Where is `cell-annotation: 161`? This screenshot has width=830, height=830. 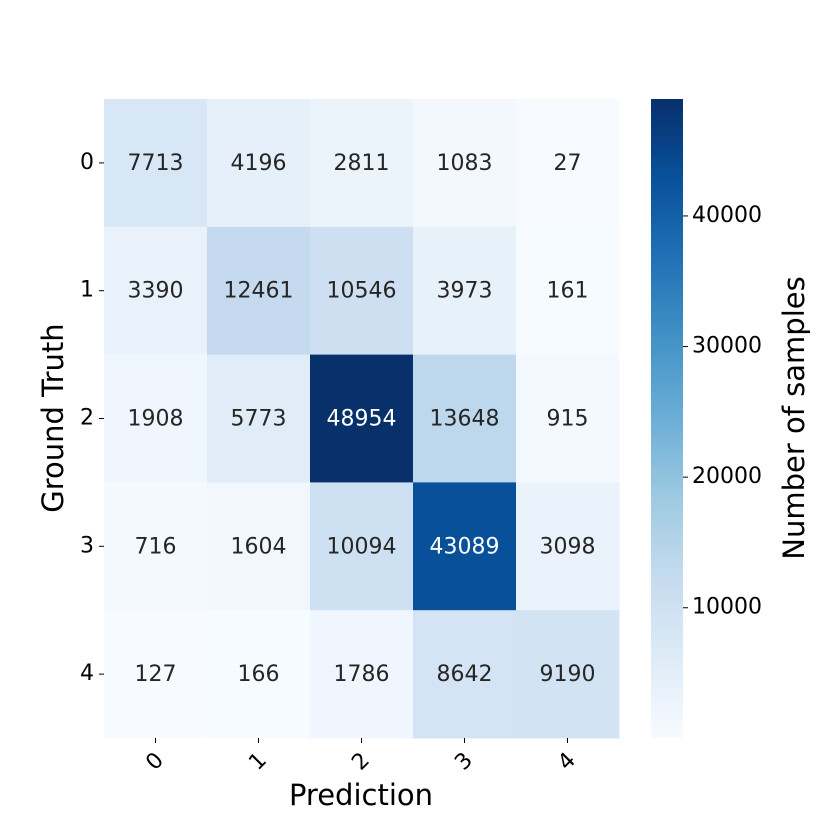
cell-annotation: 161 is located at coordinates (568, 291).